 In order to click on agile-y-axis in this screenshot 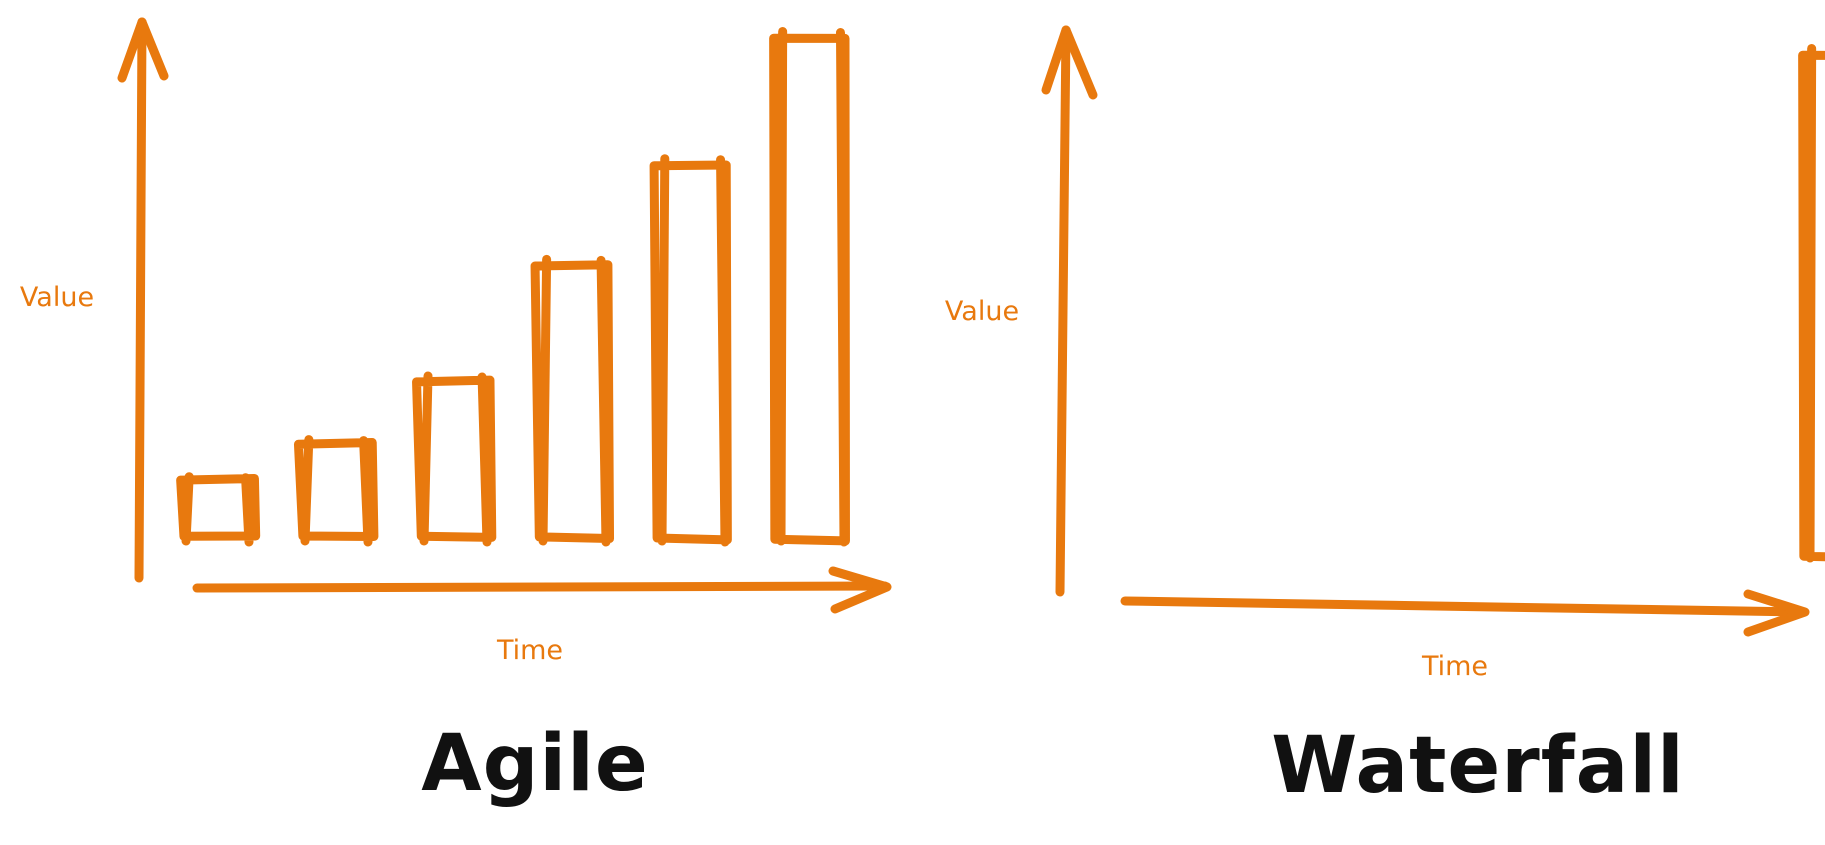, I will do `click(140, 300)`.